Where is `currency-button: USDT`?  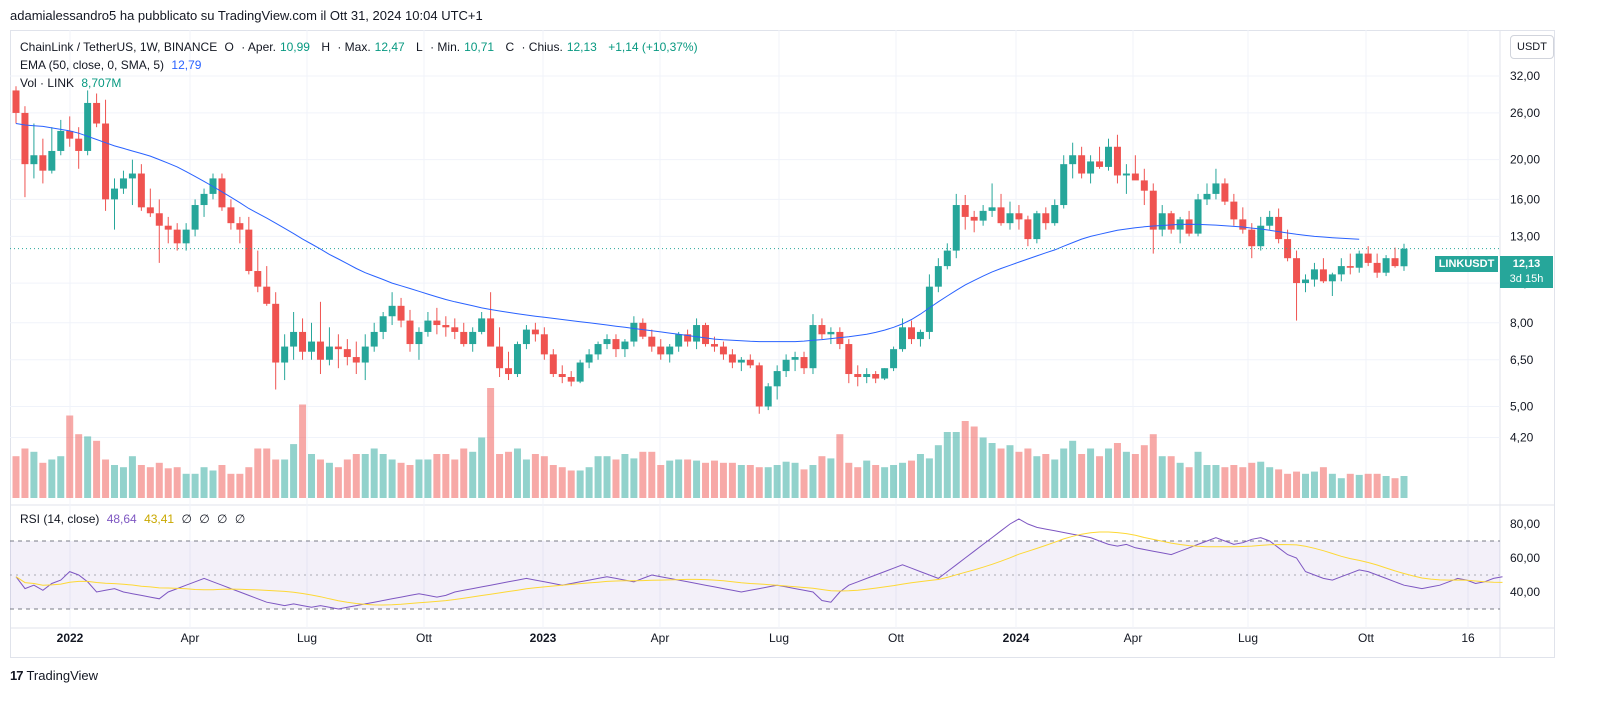 currency-button: USDT is located at coordinates (1532, 47).